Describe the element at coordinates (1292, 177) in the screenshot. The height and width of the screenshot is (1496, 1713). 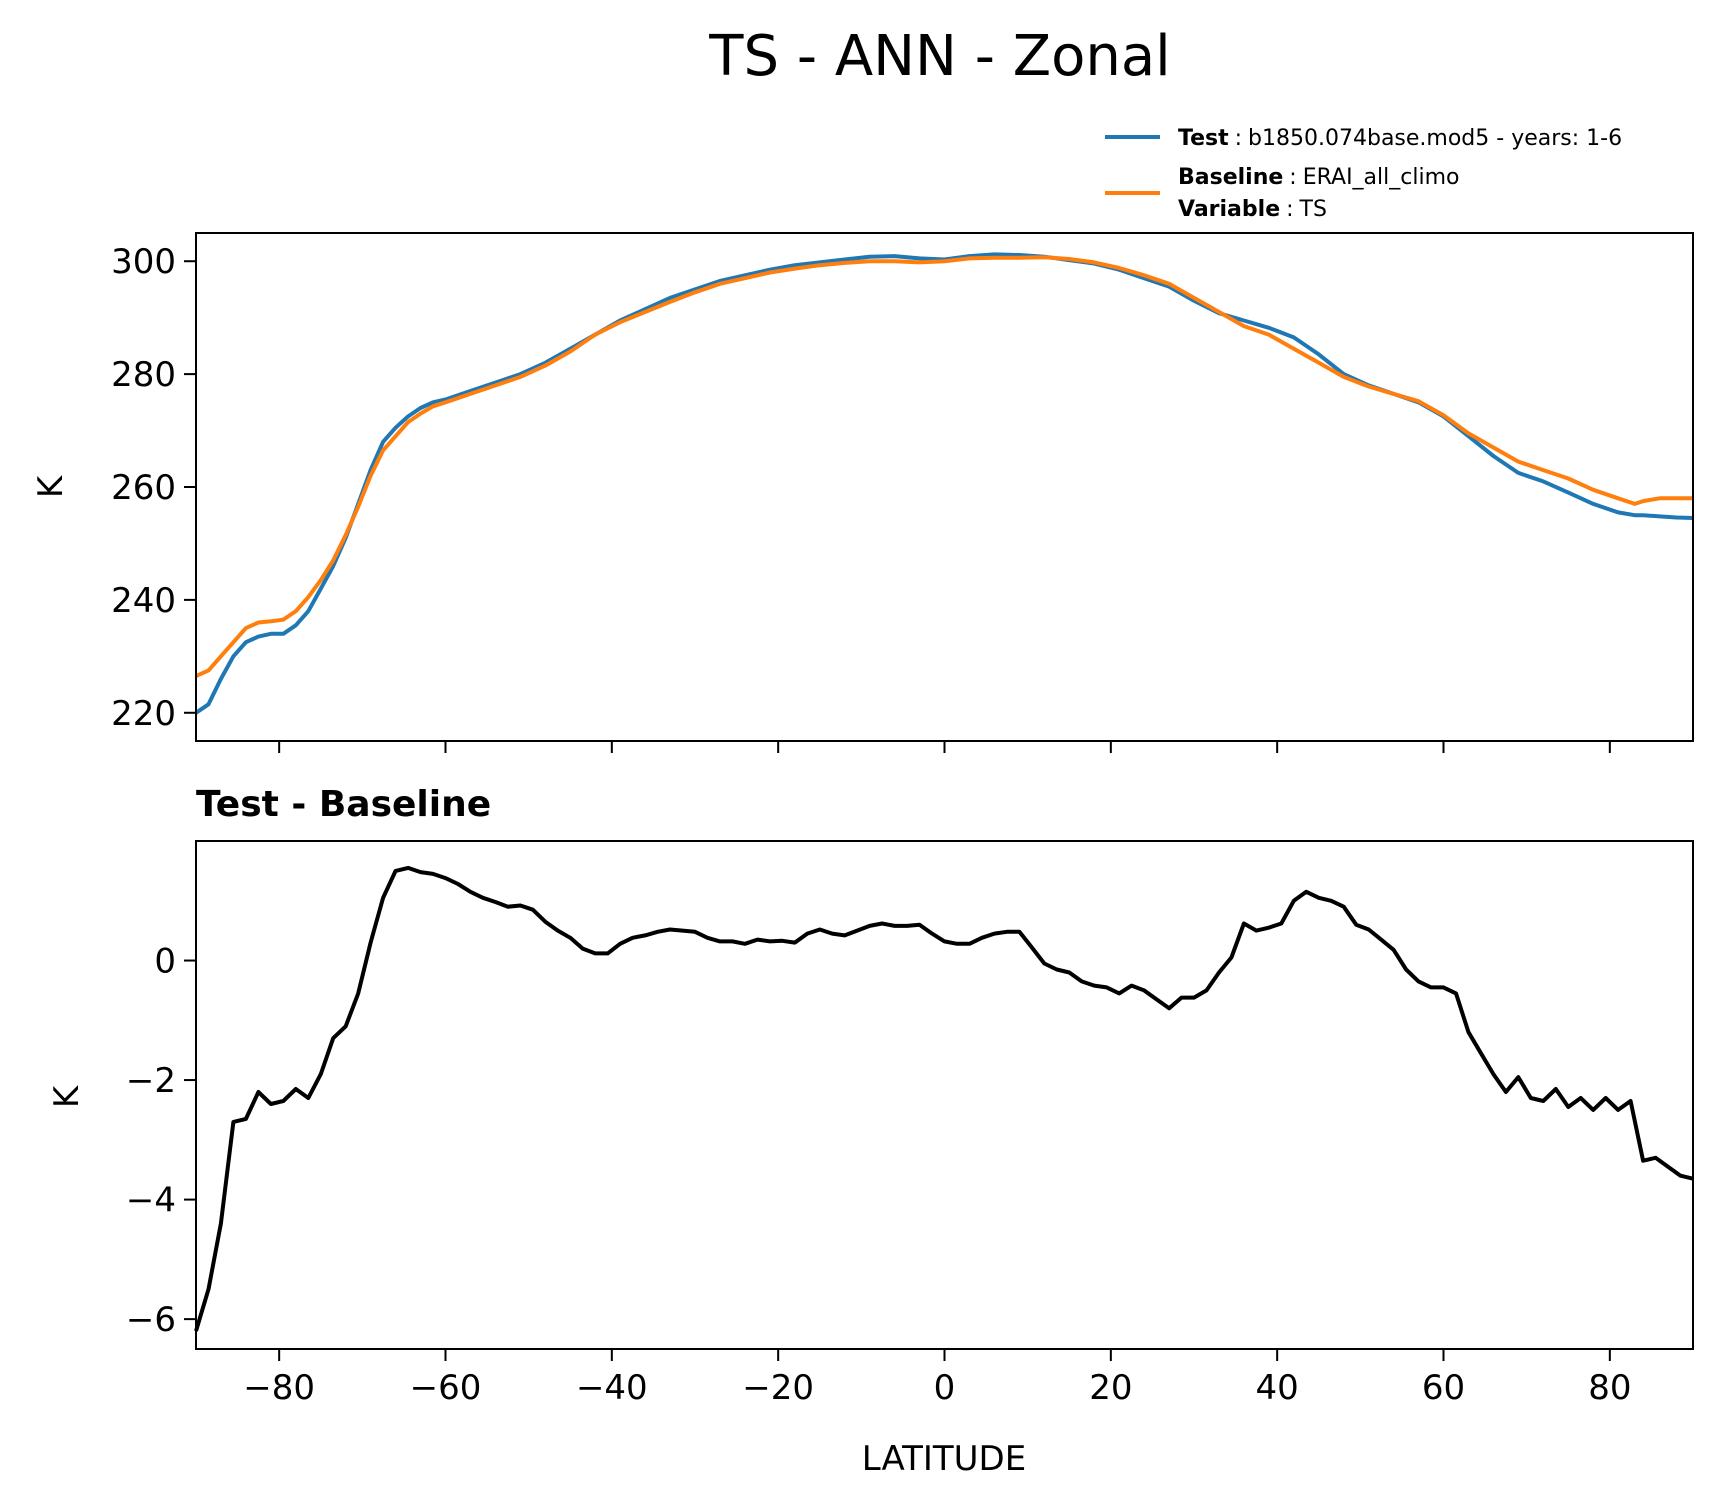
I see `legend-sep-baseline: :` at that location.